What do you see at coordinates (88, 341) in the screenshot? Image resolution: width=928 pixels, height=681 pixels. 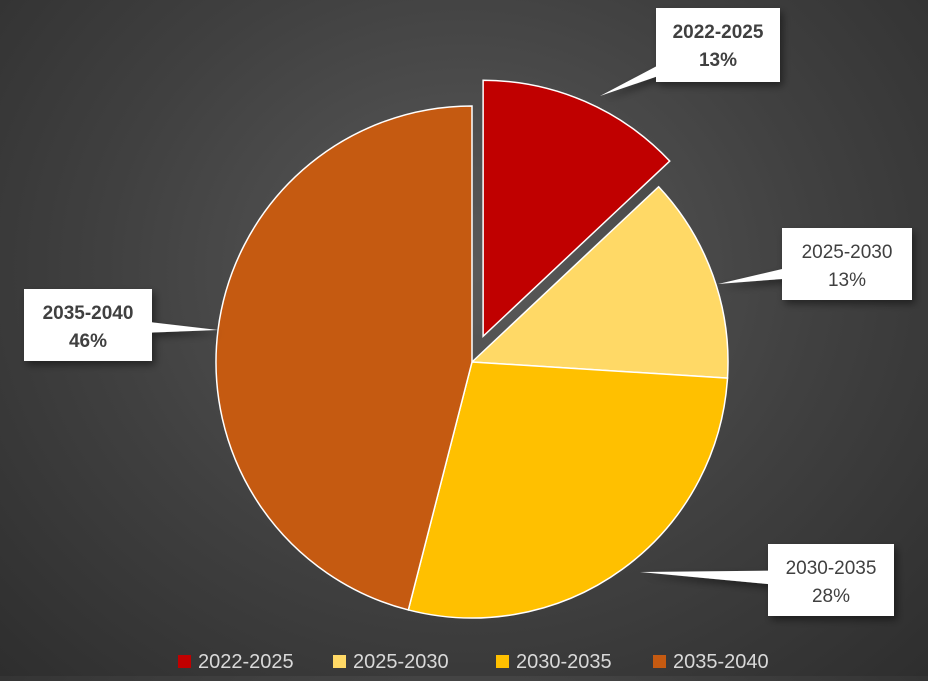 I see `data-label-value: 46%` at bounding box center [88, 341].